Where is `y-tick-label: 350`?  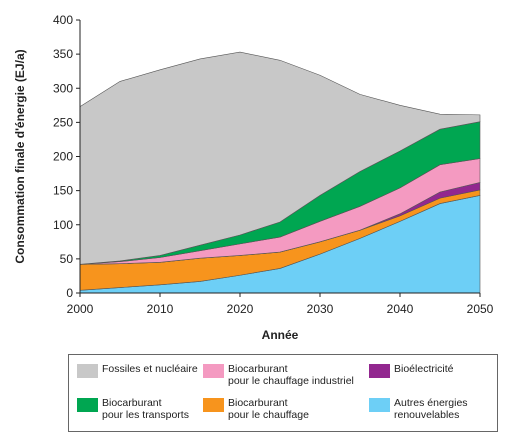
y-tick-label: 350 is located at coordinates (63, 54).